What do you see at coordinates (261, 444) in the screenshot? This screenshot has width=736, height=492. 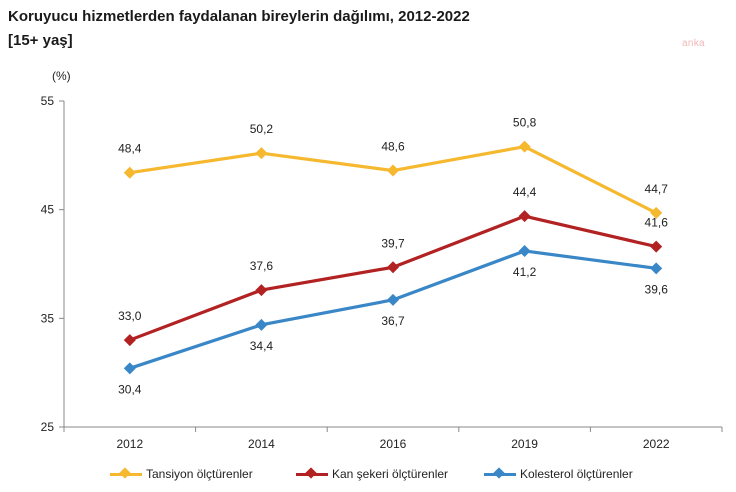 I see `x-tick-label: 2014` at bounding box center [261, 444].